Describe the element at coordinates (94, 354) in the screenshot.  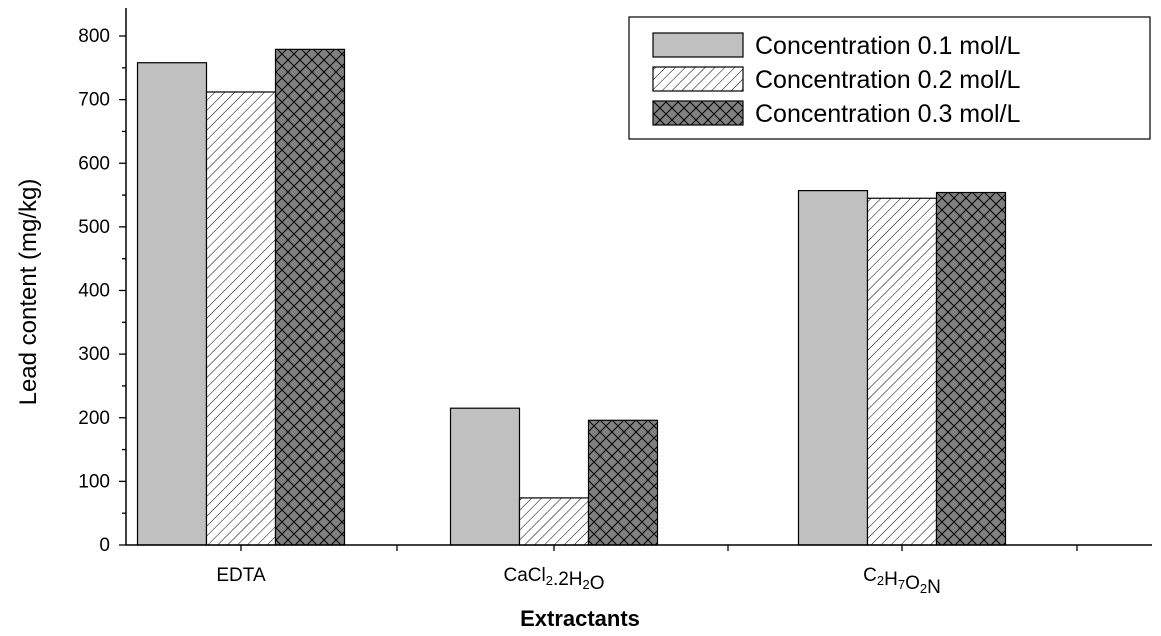
I see `y-tick-label: 300` at that location.